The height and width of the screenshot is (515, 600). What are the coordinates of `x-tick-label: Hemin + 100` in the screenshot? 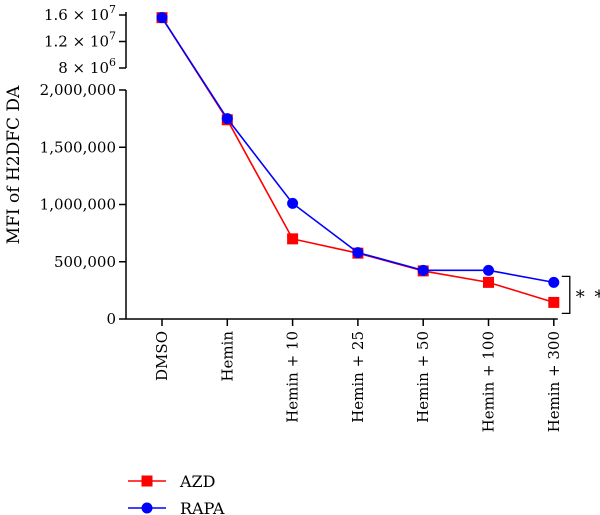 It's located at (489, 381).